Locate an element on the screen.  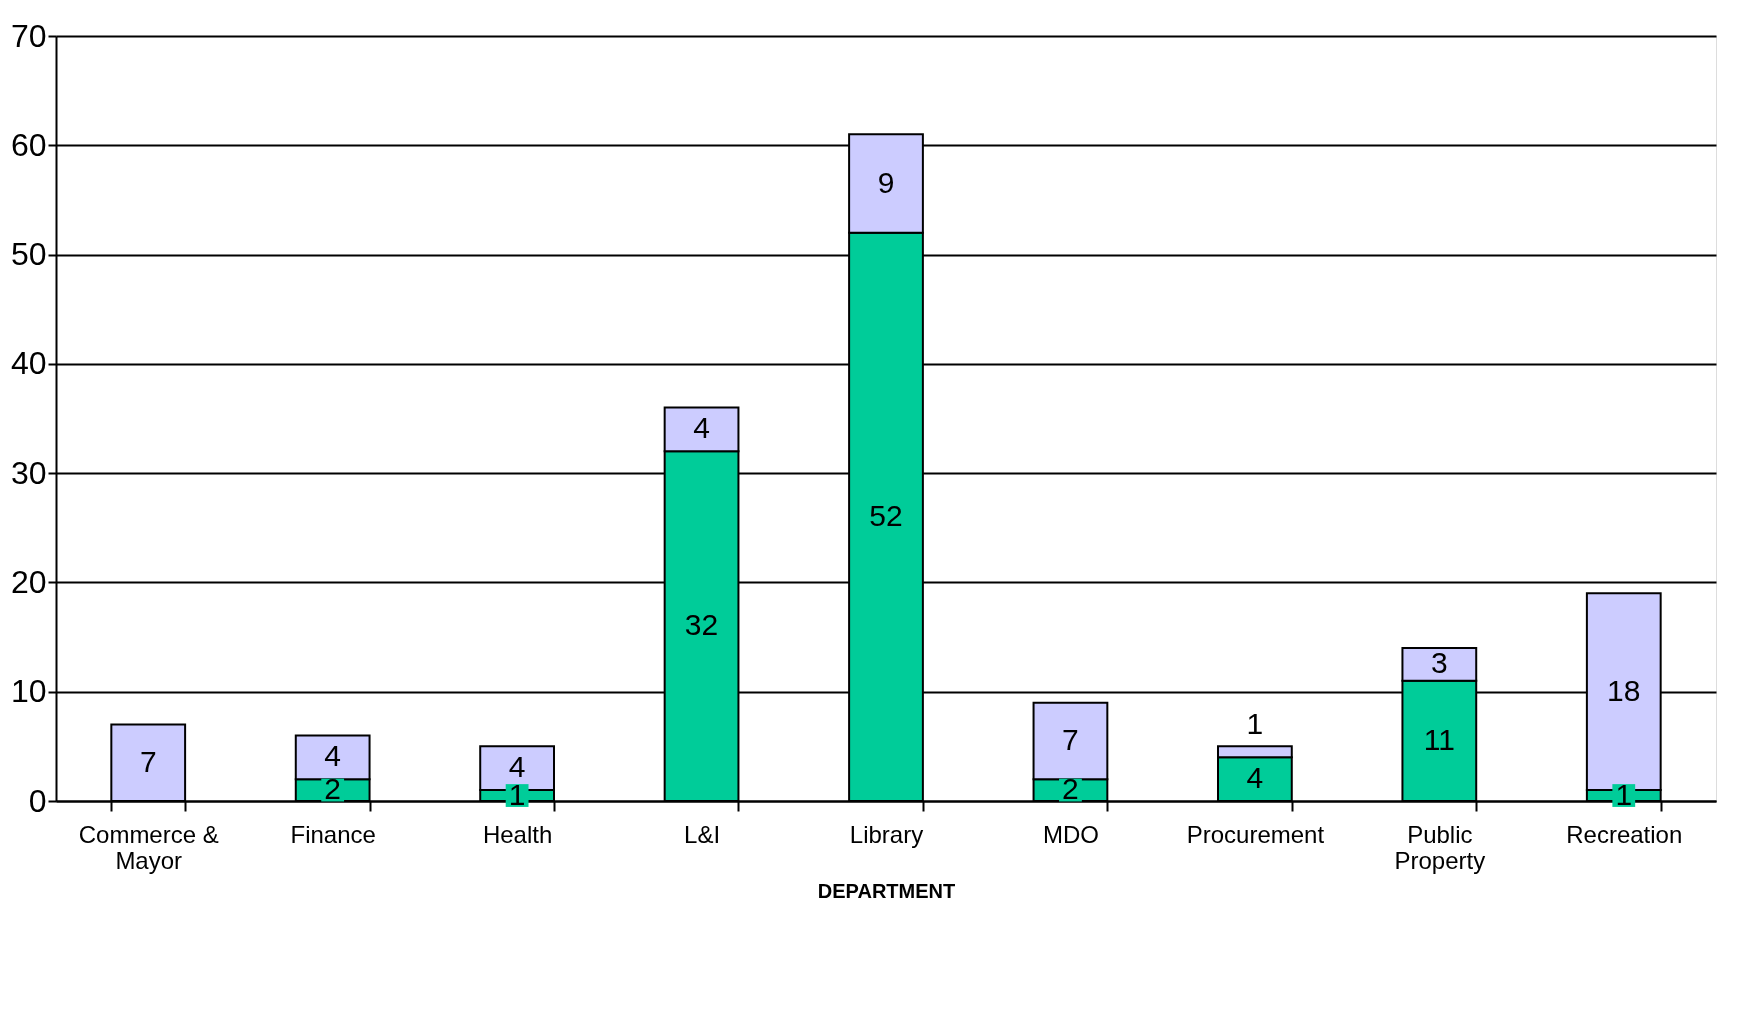
y-tick-label: 70 is located at coordinates (28, 35).